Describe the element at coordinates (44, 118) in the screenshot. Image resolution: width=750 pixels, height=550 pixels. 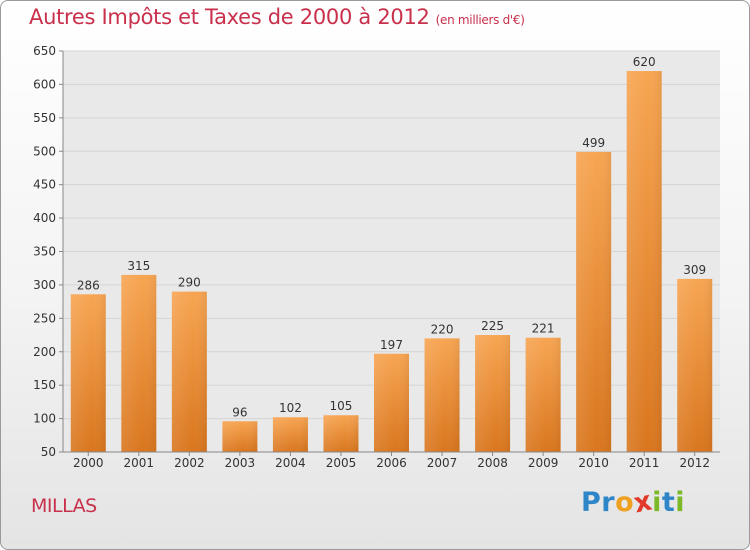
I see `y-tick-label: 550` at that location.